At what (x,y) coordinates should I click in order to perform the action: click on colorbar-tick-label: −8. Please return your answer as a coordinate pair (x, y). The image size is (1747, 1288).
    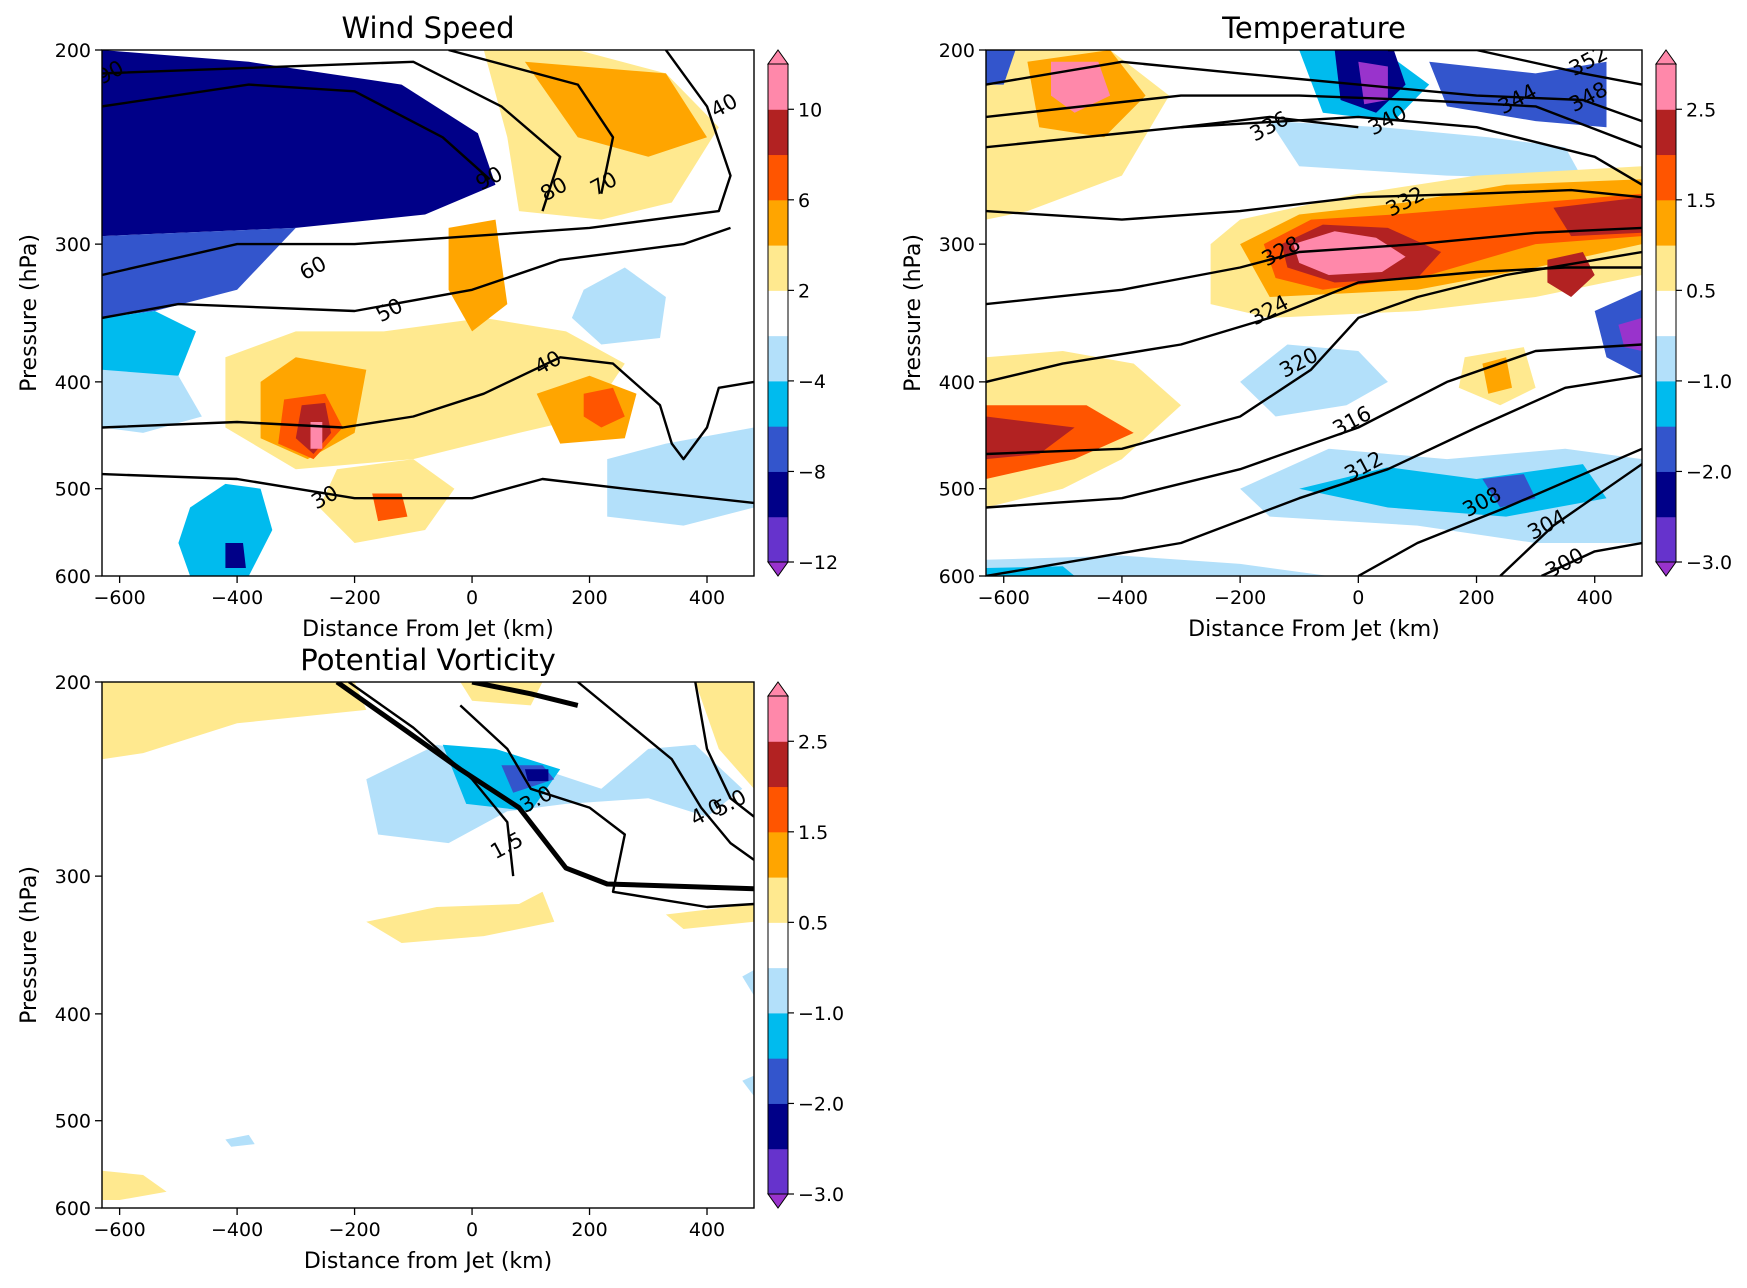
    Looking at the image, I should click on (812, 472).